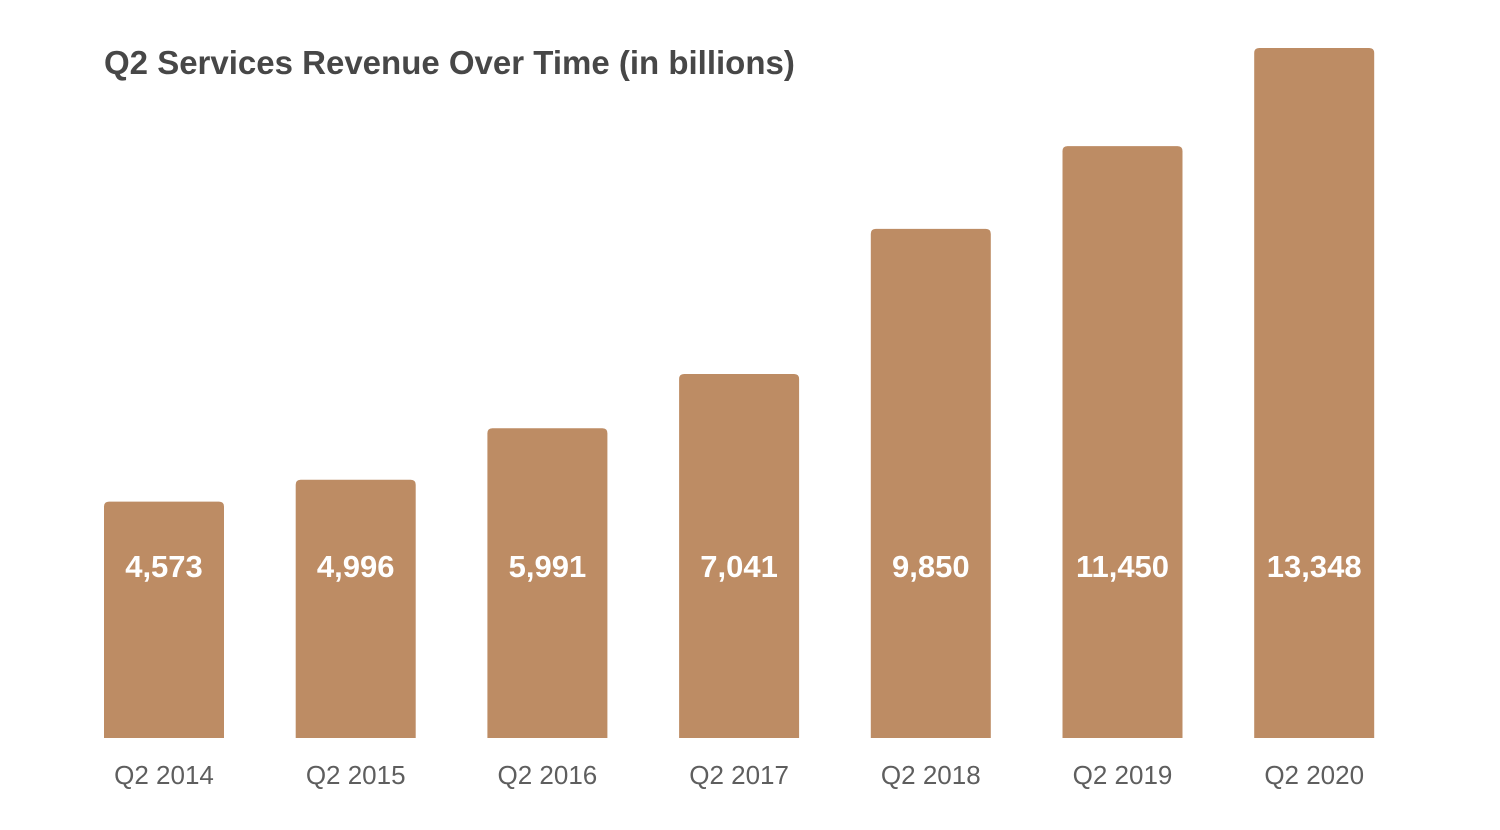 The width and height of the screenshot is (1500, 830). Describe the element at coordinates (548, 566) in the screenshot. I see `bar-value-label: 5,991` at that location.